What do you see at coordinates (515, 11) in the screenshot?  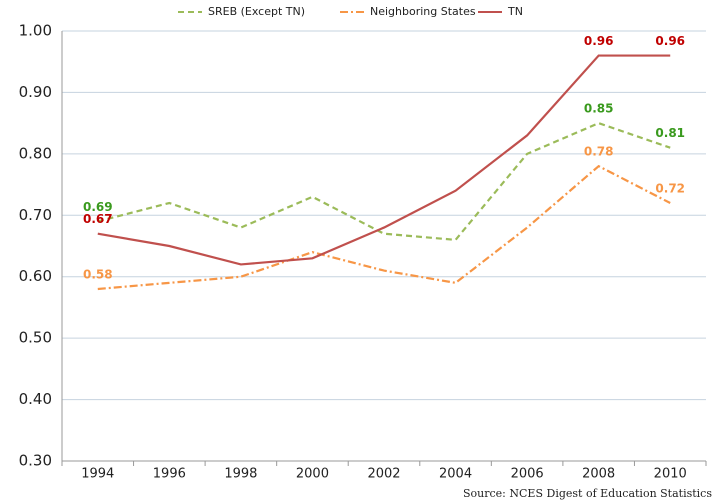 I see `legend-label: TN` at bounding box center [515, 11].